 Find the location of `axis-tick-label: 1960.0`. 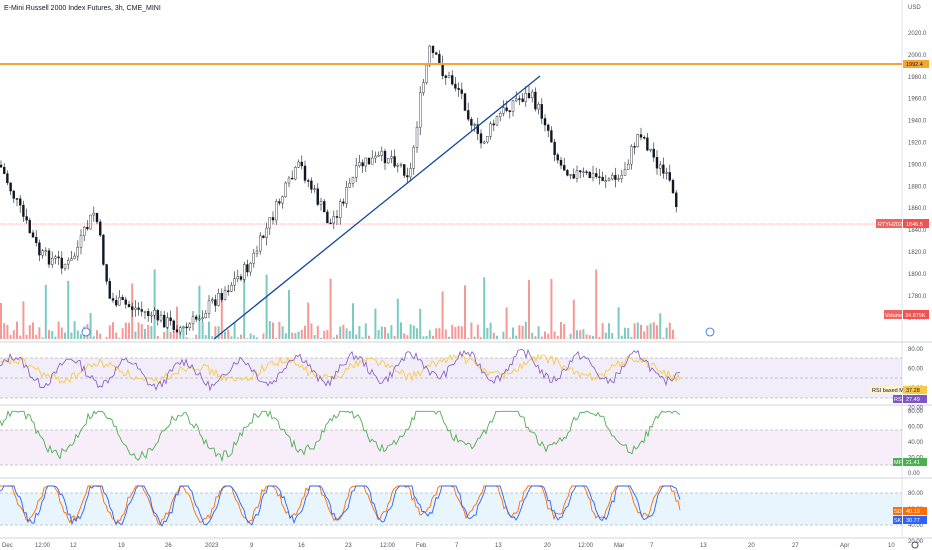

axis-tick-label: 1960.0 is located at coordinates (917, 100).